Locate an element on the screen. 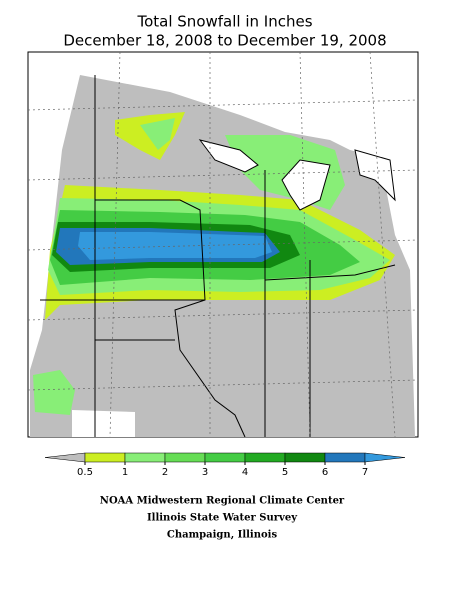 The image size is (450, 600). legend-tick-label: 3 is located at coordinates (205, 472).